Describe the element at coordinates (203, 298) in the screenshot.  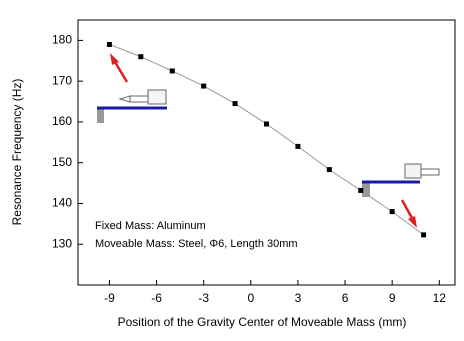
I see `x-tick-label: -3` at that location.